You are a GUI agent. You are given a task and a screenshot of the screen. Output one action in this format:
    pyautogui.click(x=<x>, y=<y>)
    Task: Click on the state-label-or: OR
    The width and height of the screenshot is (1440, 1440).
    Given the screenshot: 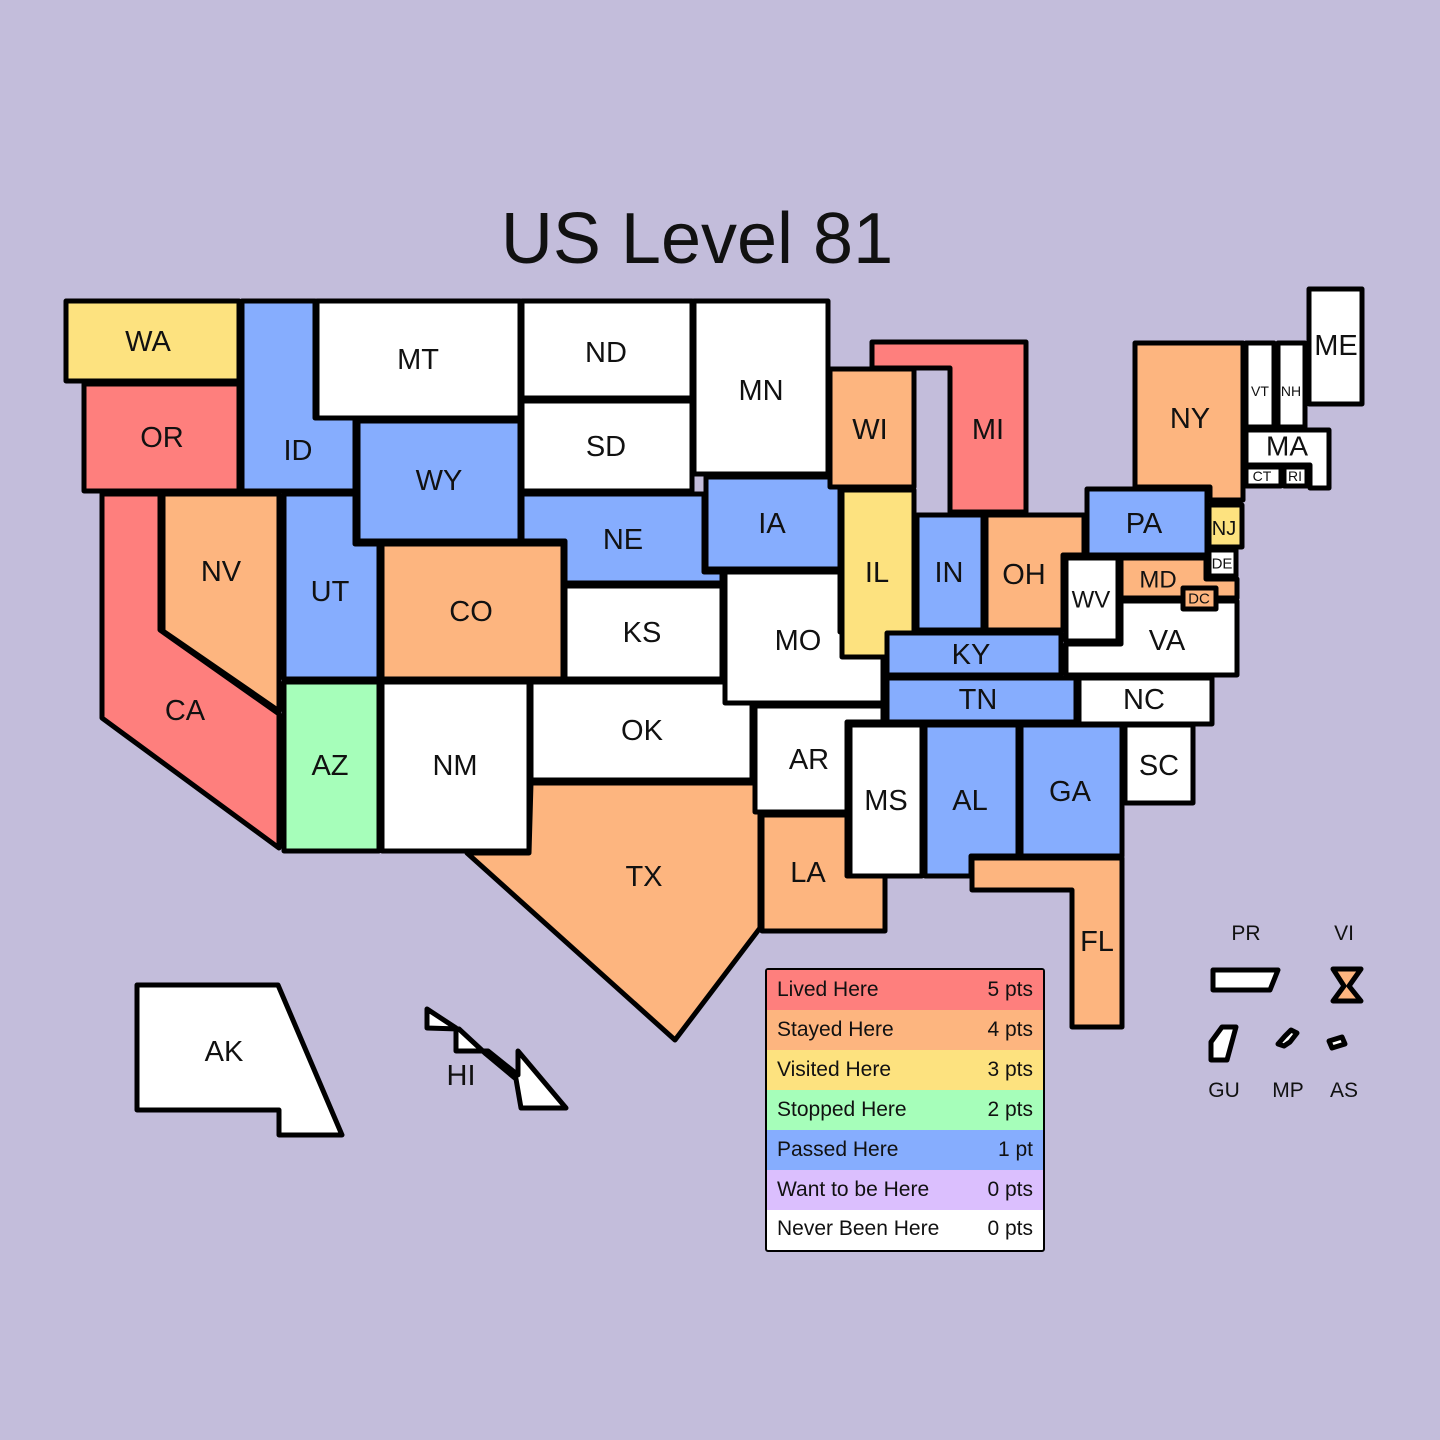 What is the action you would take?
    pyautogui.click(x=162, y=438)
    